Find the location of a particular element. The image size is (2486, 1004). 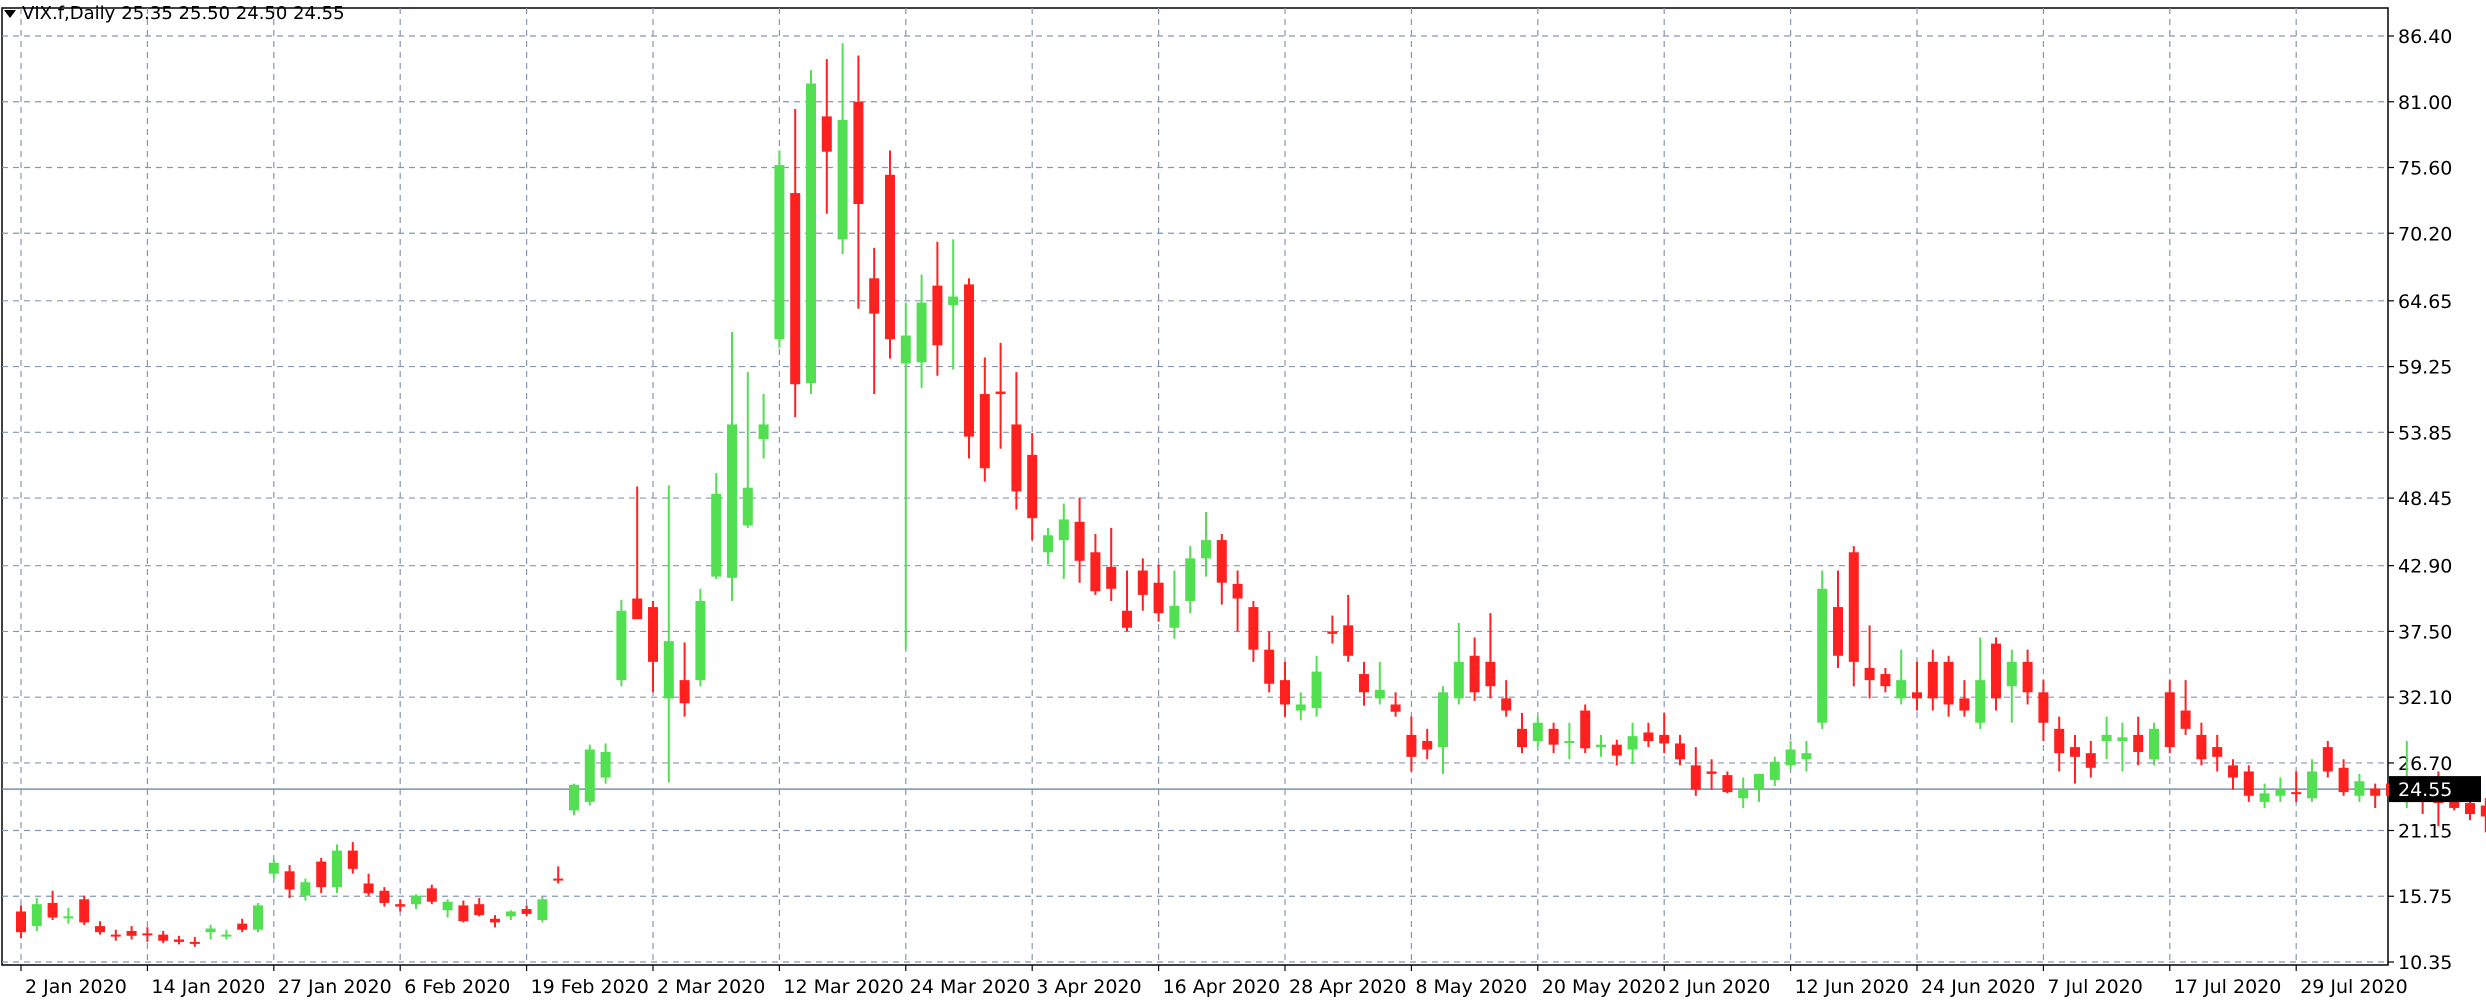

y-tick-label-0: 86.40 is located at coordinates (2425, 37).